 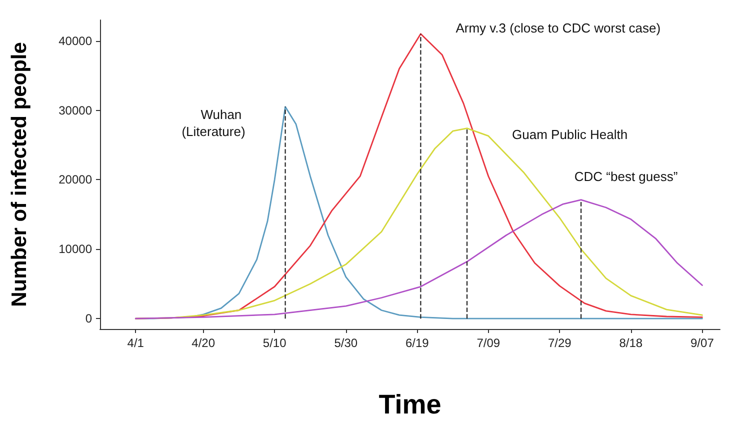 I want to click on series-label: Army v.3 (close to CDC worst case), so click(x=558, y=28).